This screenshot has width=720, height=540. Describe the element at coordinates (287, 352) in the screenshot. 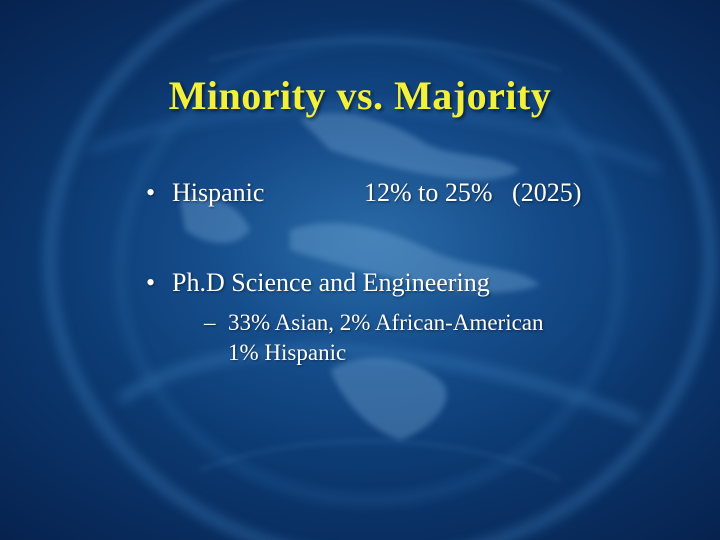

I see `sub-bullet-line: 1% Hispanic` at that location.